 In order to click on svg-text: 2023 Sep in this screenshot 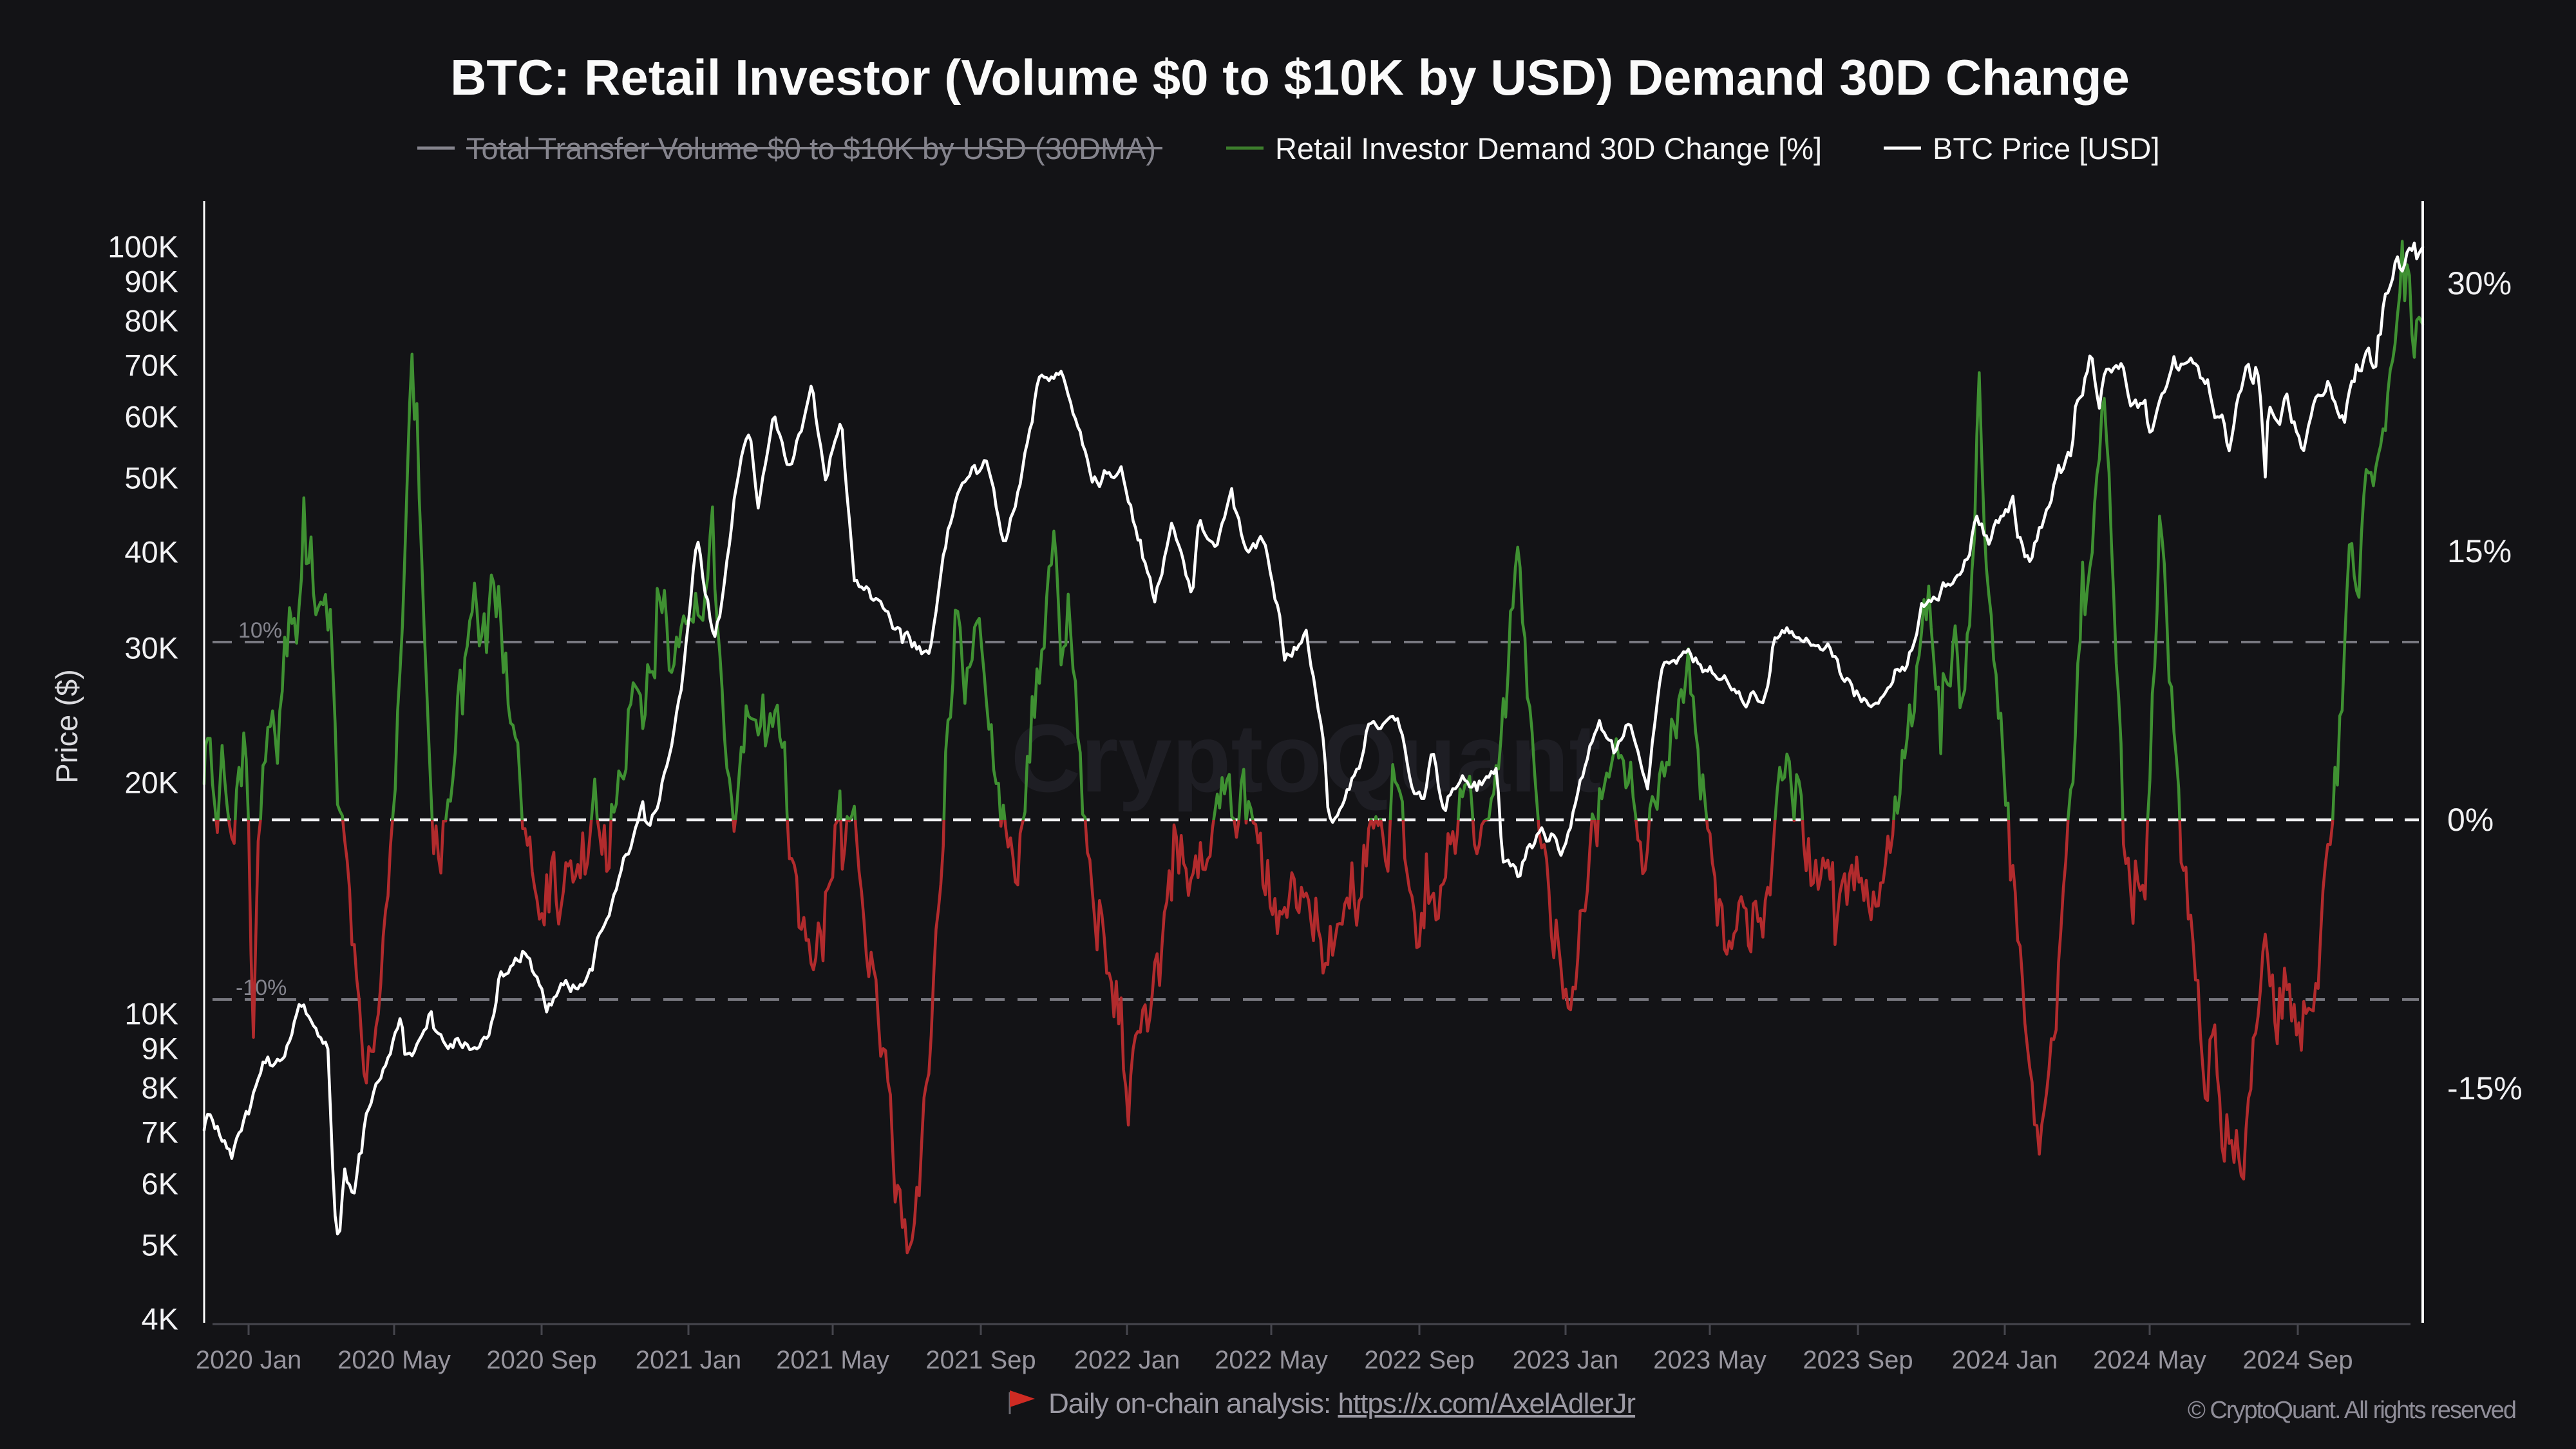, I will do `click(1858, 1360)`.